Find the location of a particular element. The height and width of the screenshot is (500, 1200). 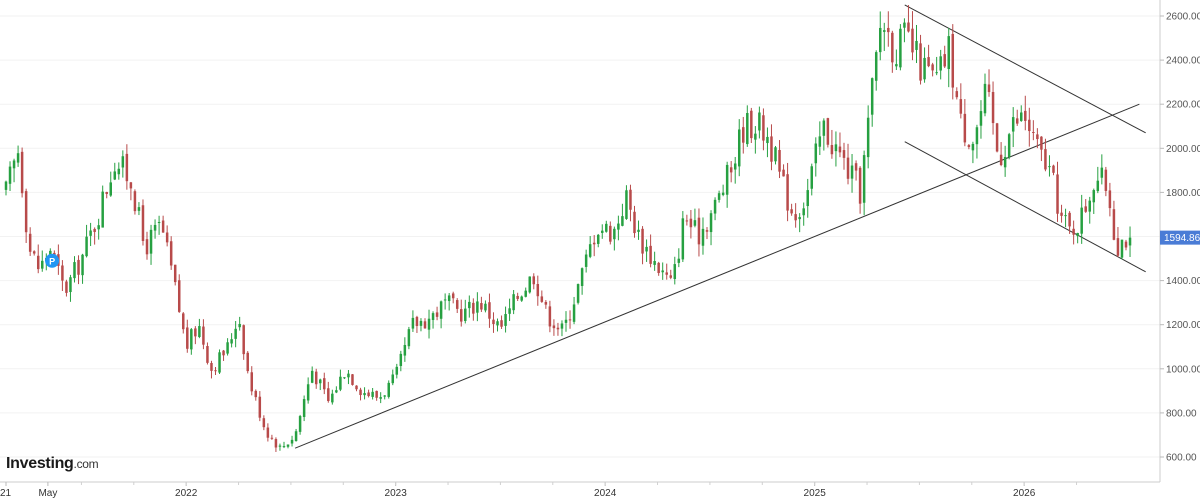

y-tick-label: 1400.00 is located at coordinates (1183, 281).